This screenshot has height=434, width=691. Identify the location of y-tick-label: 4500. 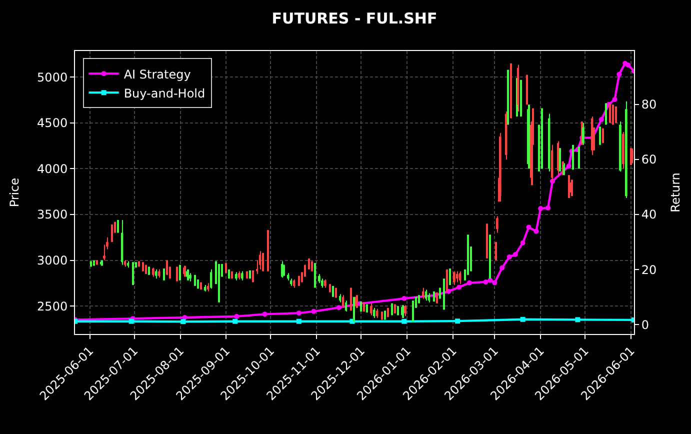
(52, 123).